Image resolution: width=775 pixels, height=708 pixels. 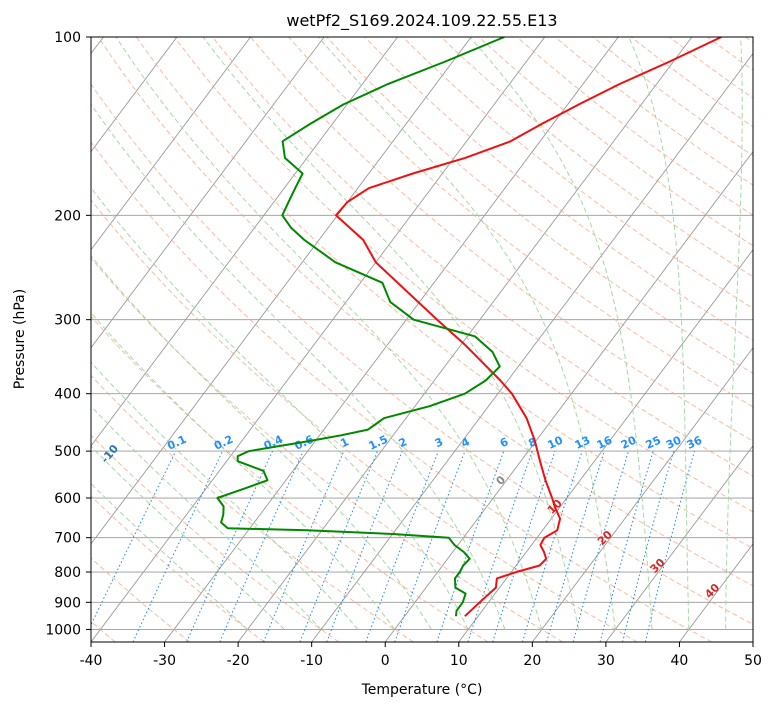 I want to click on y-tick-label: 800, so click(x=67, y=573).